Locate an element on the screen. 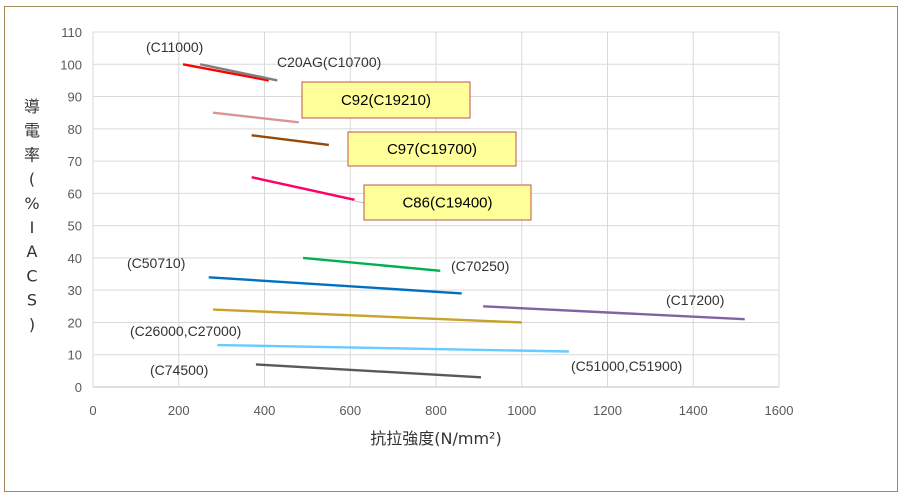  x-tick-label: 1400 is located at coordinates (693, 410).